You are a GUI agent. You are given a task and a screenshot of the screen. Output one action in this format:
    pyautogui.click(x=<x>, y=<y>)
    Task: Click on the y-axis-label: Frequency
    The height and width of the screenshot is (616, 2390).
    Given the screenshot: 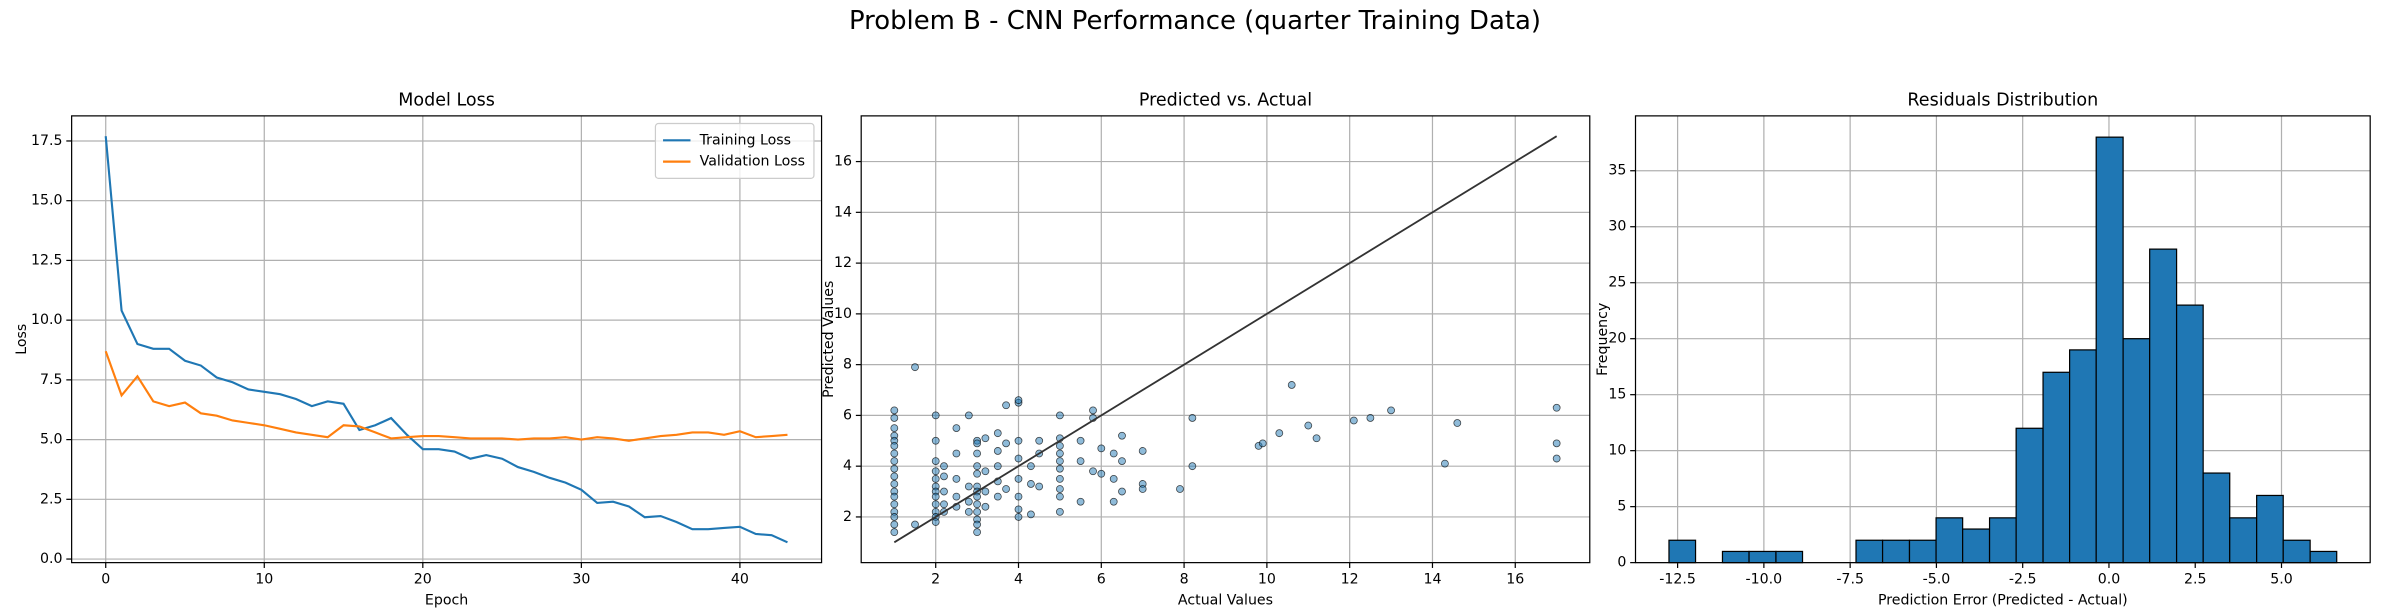 What is the action you would take?
    pyautogui.click(x=1603, y=339)
    